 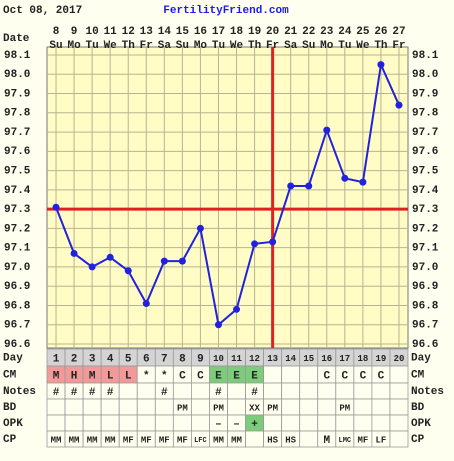 I want to click on weekday-label: Mo, so click(x=201, y=46).